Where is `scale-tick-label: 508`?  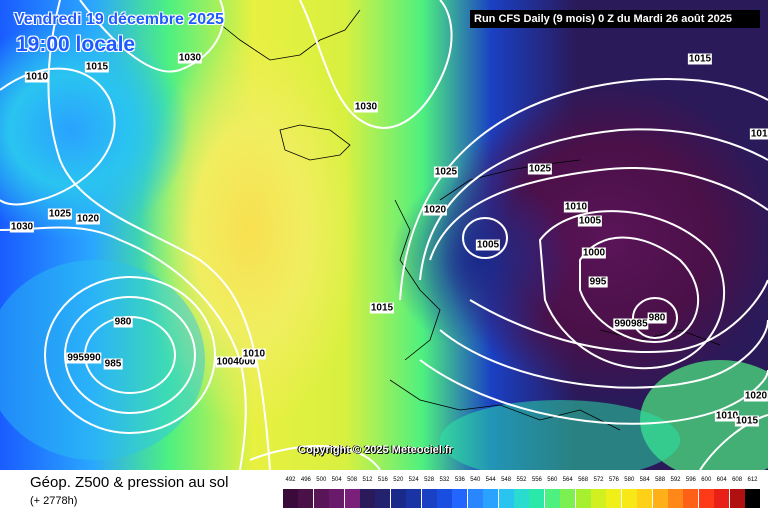
scale-tick-label: 508 is located at coordinates (352, 480).